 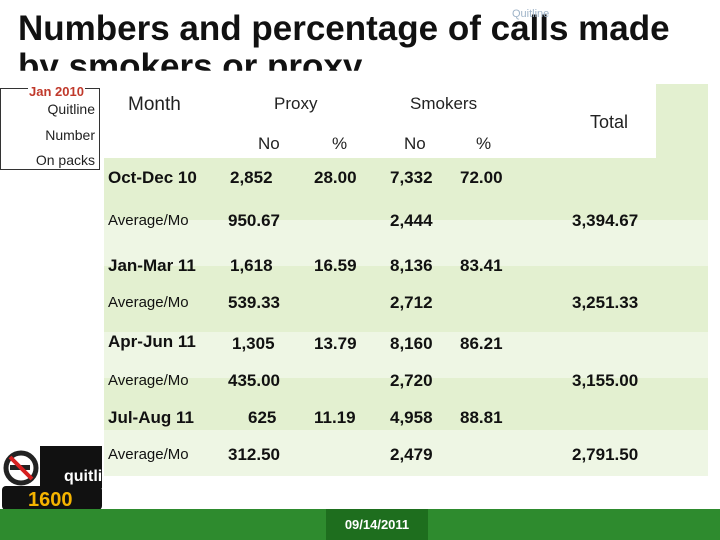 I want to click on smokers-pct-cell: 88.81, so click(x=481, y=417).